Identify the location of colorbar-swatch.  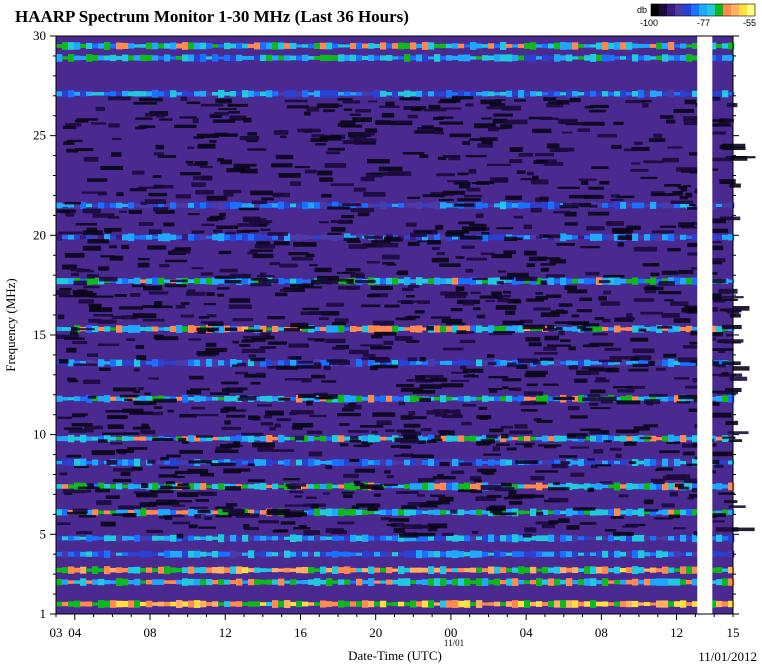
(687, 10).